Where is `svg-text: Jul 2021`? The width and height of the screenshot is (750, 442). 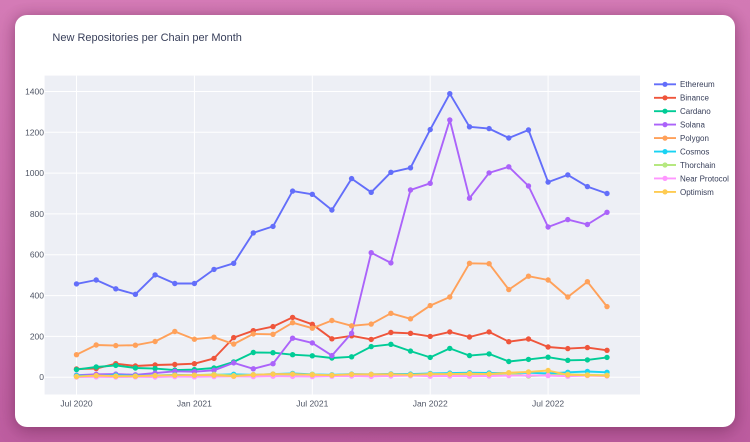 svg-text: Jul 2021 is located at coordinates (312, 404).